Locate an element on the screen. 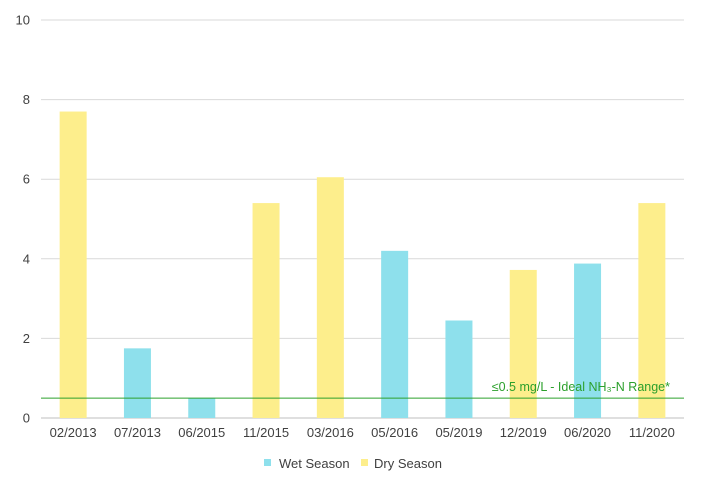 The image size is (702, 498). x-tick-label: 03/2016 is located at coordinates (330, 432).